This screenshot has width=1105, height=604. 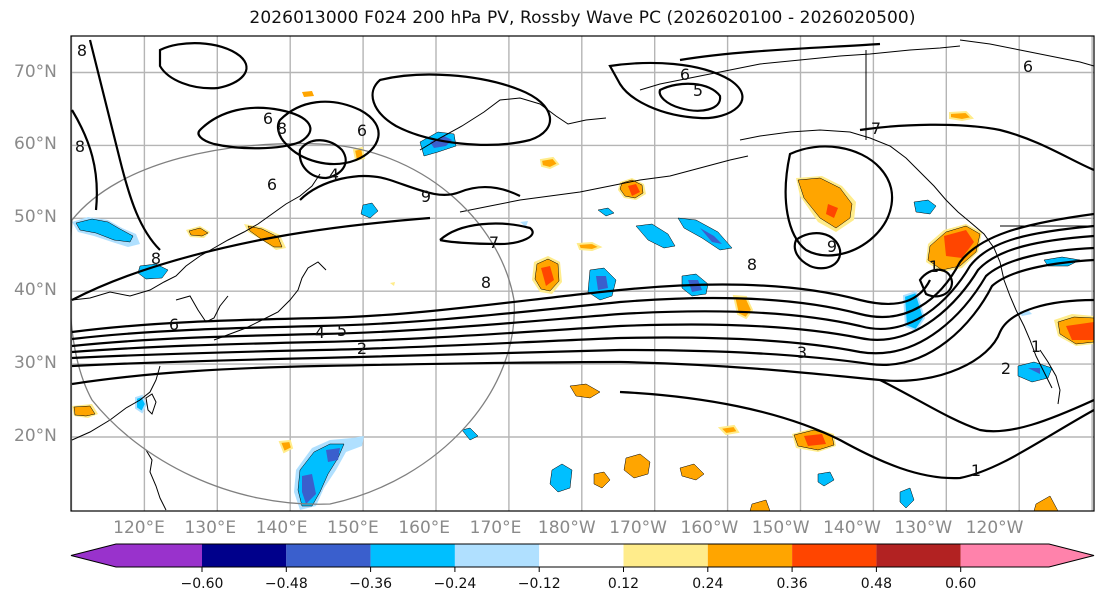 What do you see at coordinates (35, 436) in the screenshot?
I see `latitude-tick-label: 20°N` at bounding box center [35, 436].